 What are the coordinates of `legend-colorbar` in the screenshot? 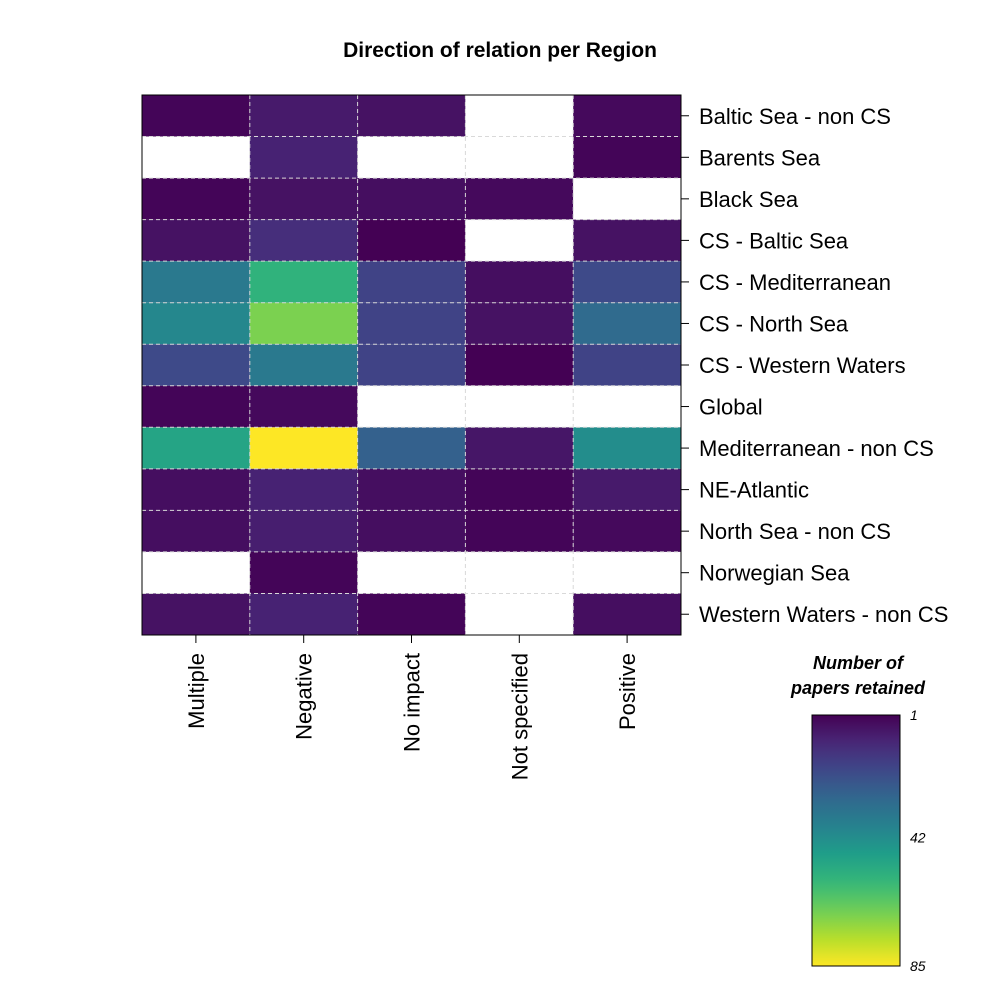 It's located at (856, 840).